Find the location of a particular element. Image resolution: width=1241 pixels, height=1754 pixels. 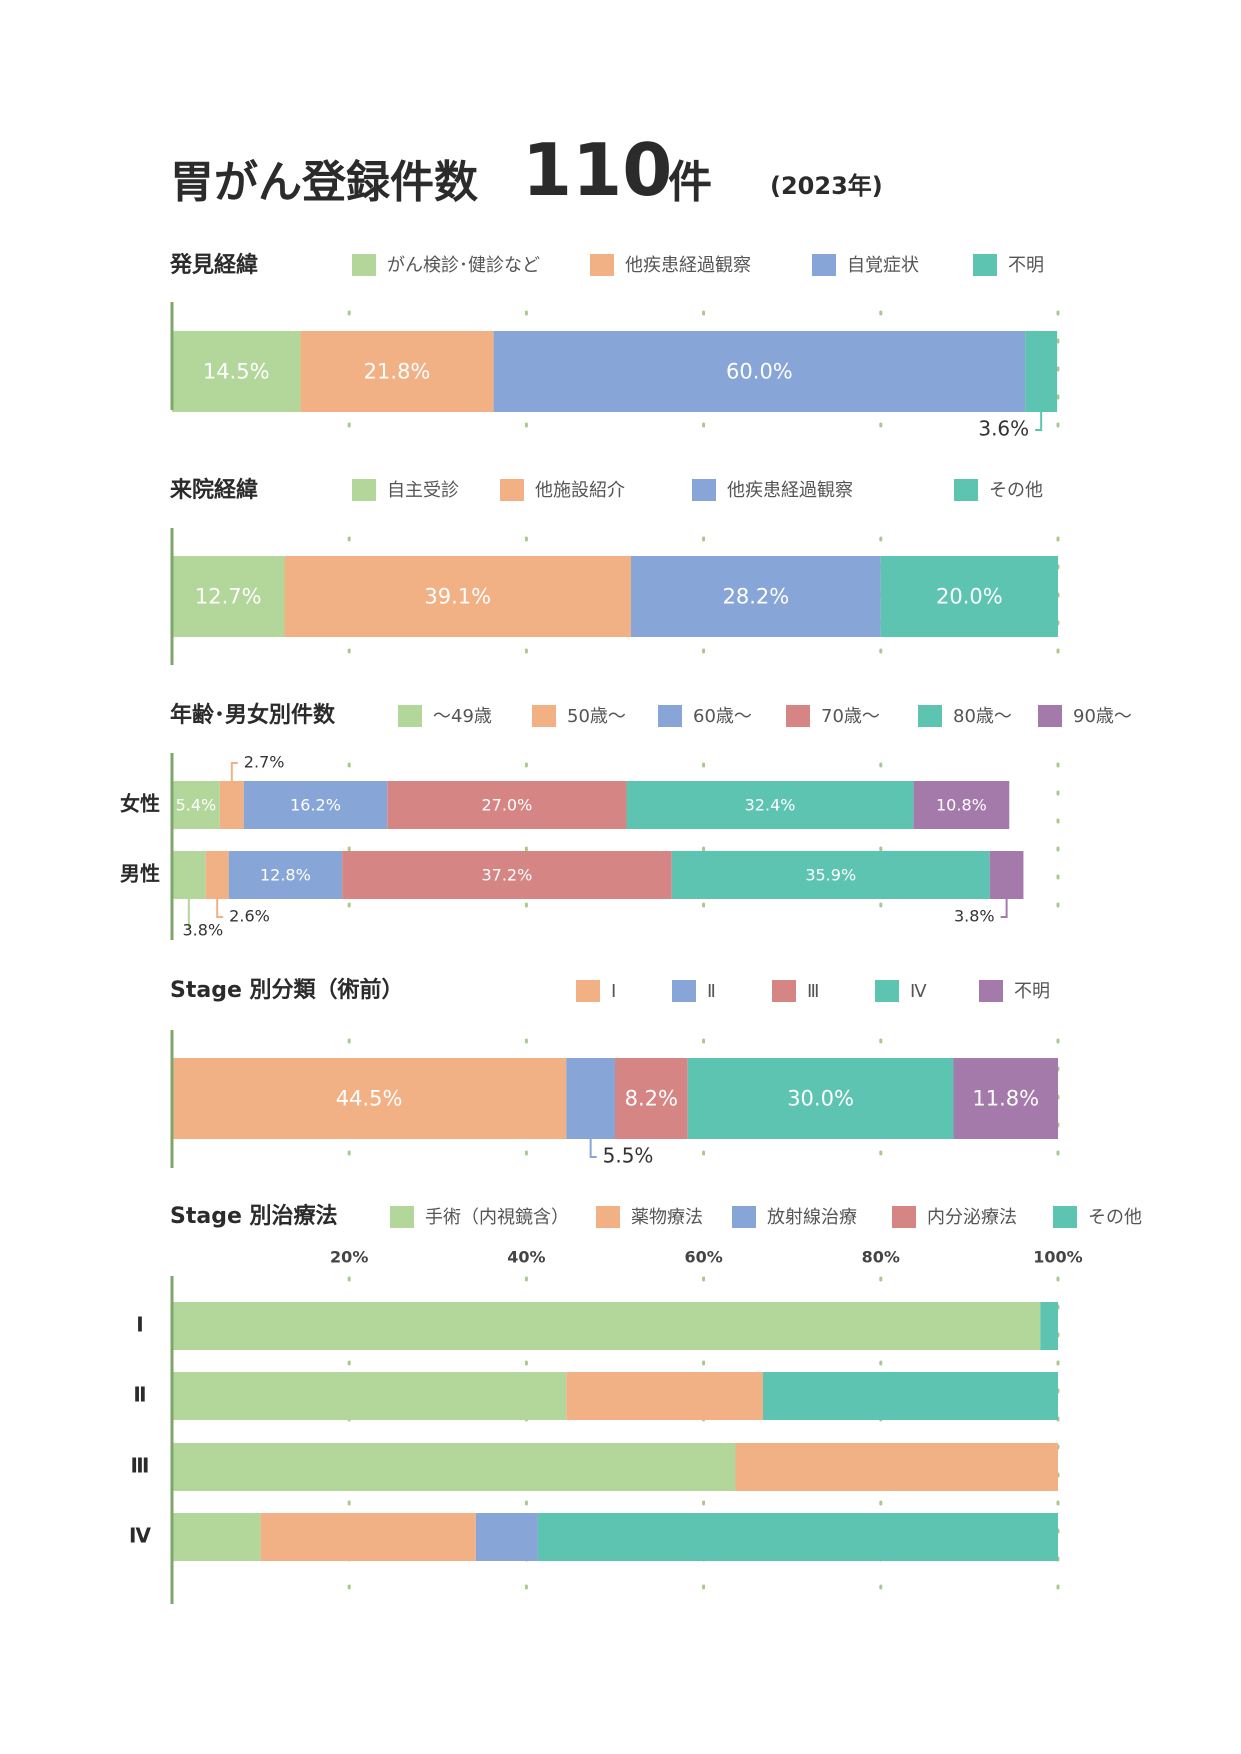

data-label: 2.7% is located at coordinates (264, 762).